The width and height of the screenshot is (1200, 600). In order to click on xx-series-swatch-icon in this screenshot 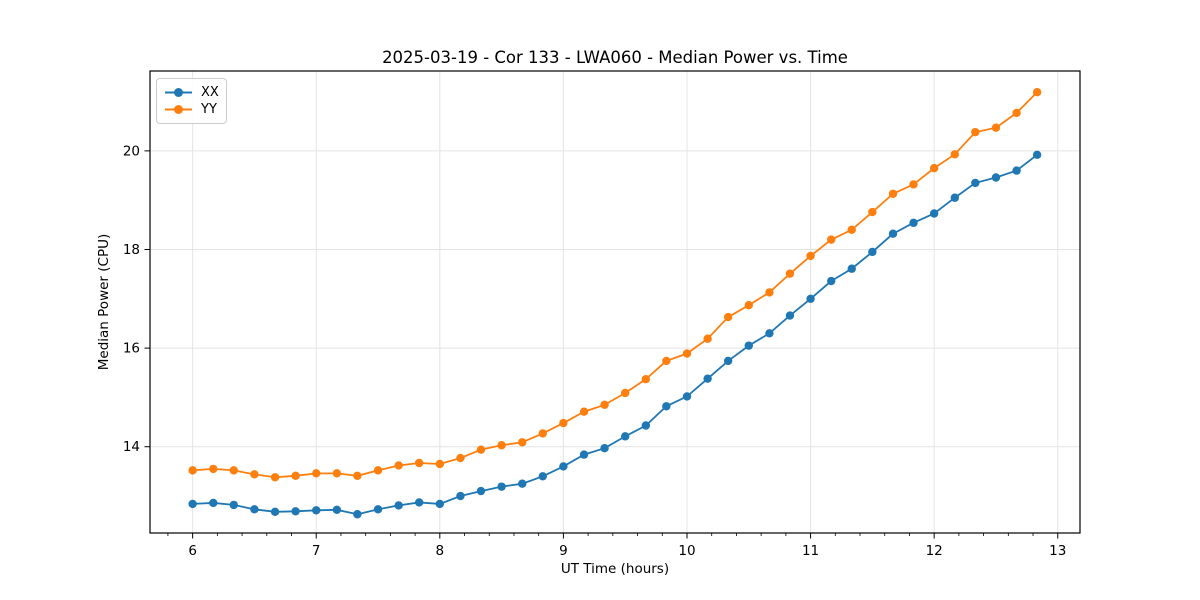, I will do `click(178, 92)`.